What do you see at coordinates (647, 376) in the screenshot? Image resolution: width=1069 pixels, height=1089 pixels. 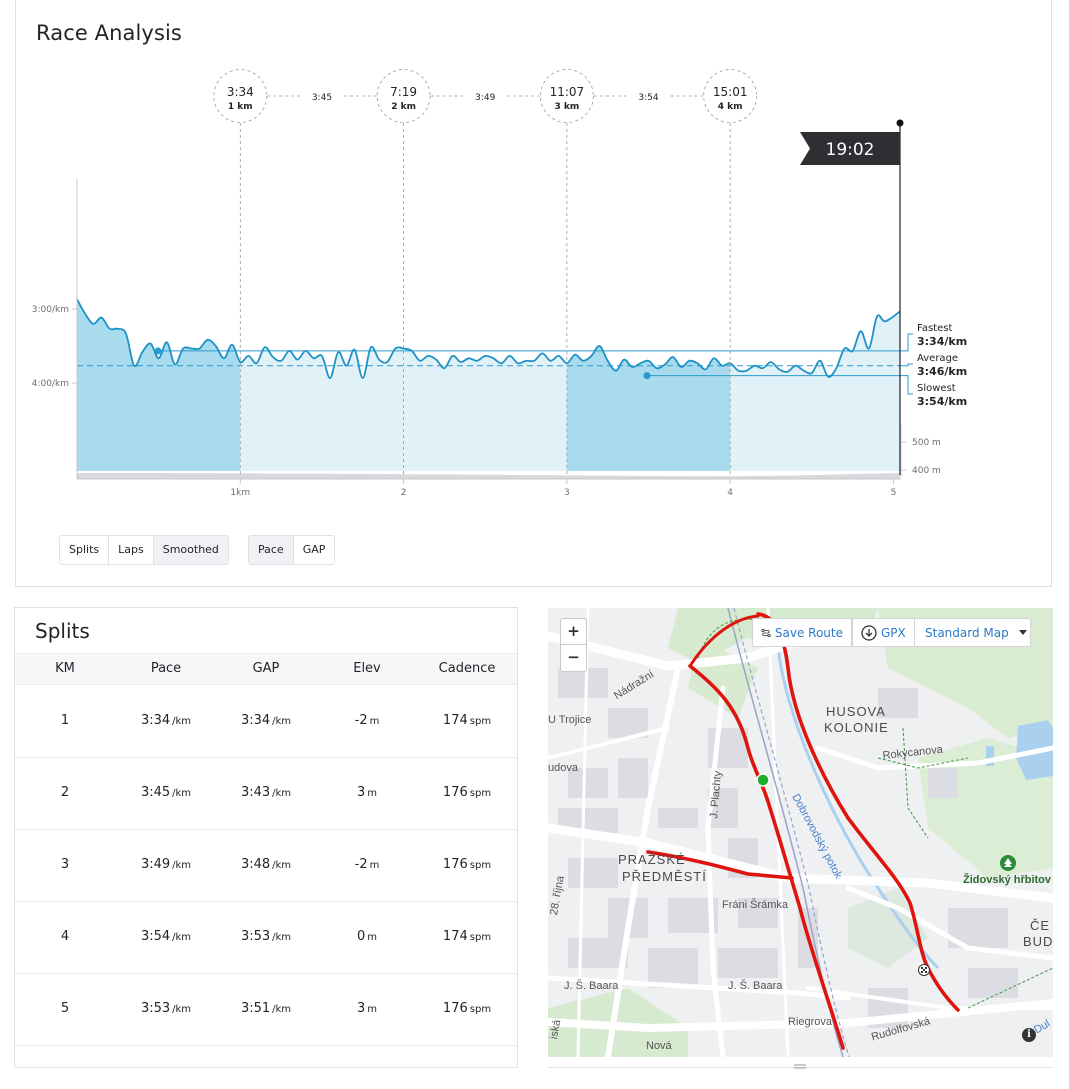 I see `slowest-point` at bounding box center [647, 376].